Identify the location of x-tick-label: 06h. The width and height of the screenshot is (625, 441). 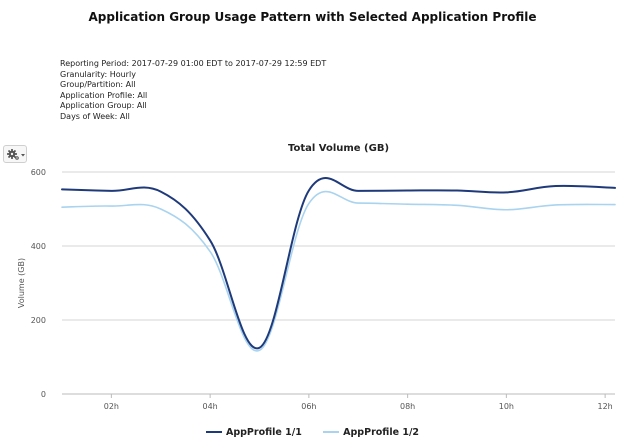
(308, 406).